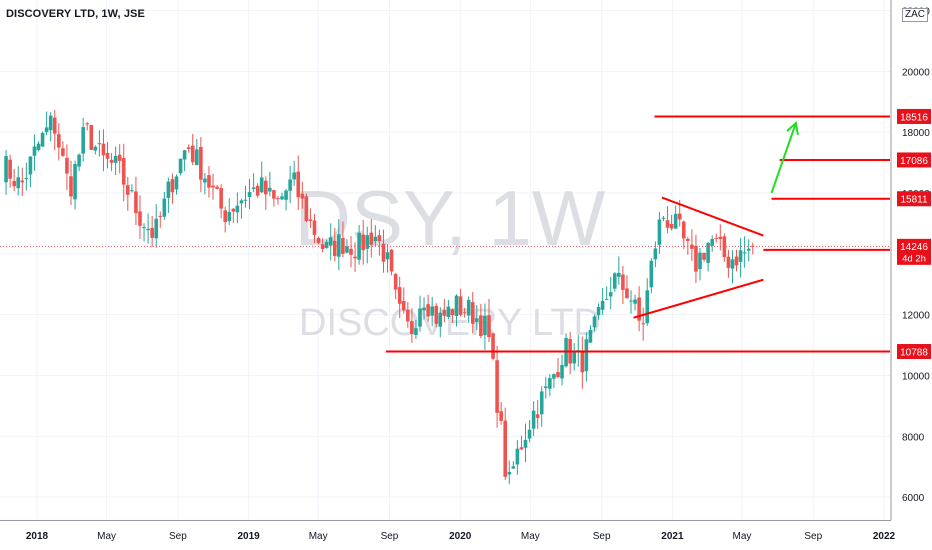 This screenshot has height=550, width=932. I want to click on price-tick-label: 10000, so click(916, 376).